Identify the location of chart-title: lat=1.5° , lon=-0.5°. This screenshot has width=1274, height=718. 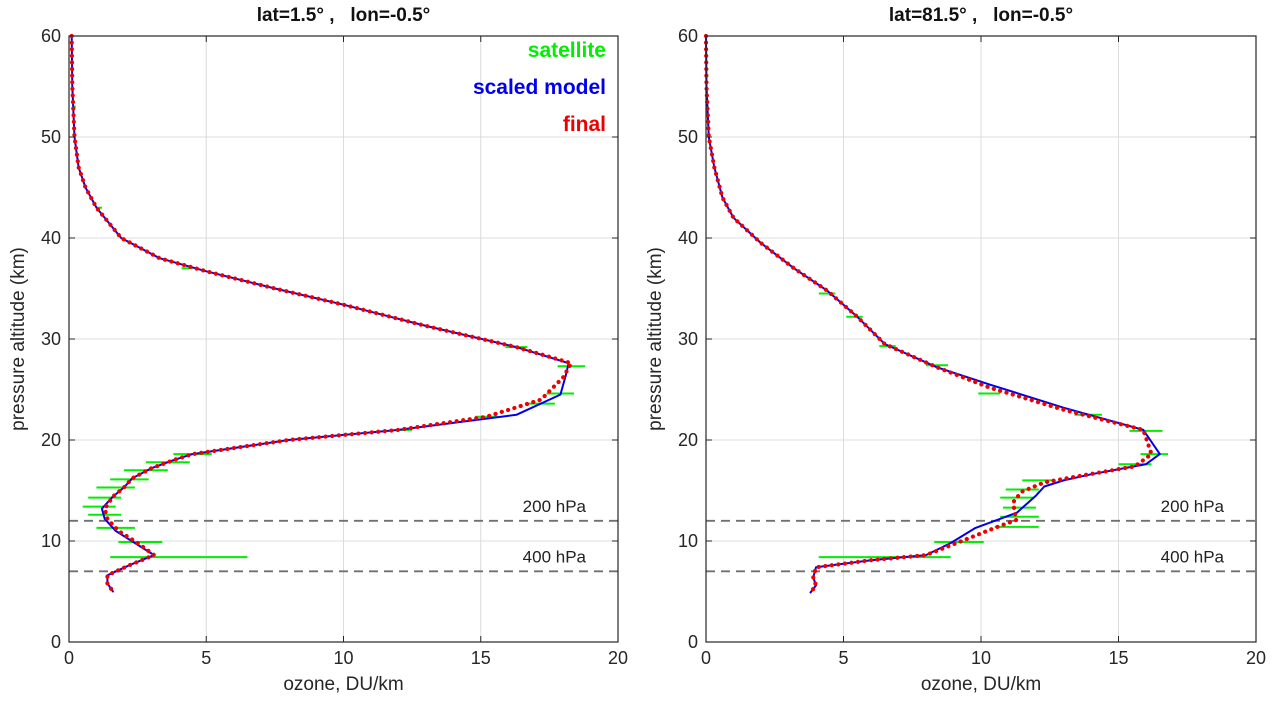
(344, 15).